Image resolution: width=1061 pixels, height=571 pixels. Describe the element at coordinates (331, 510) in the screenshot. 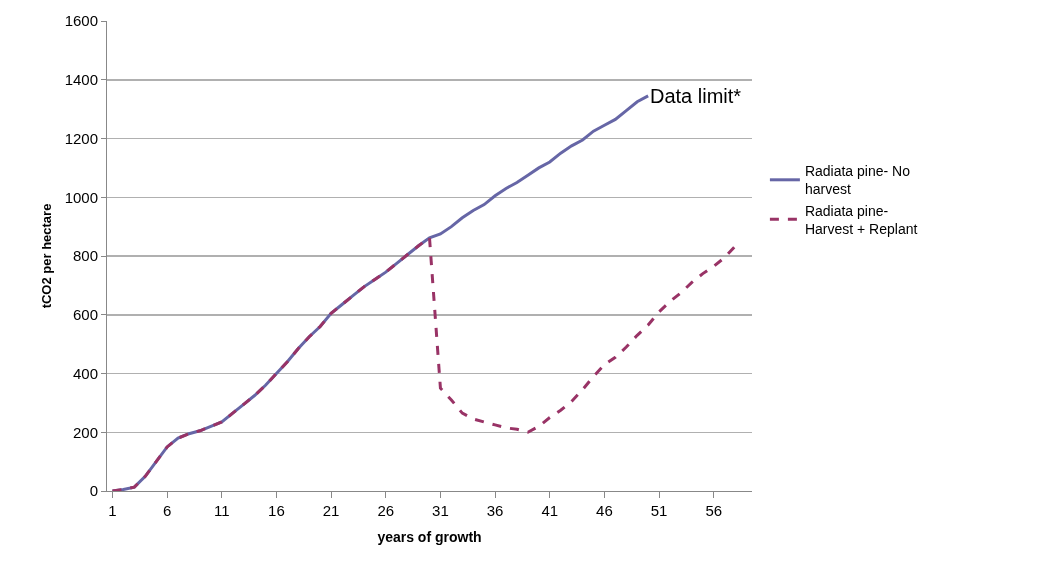

I see `x-tick-label: 21` at that location.